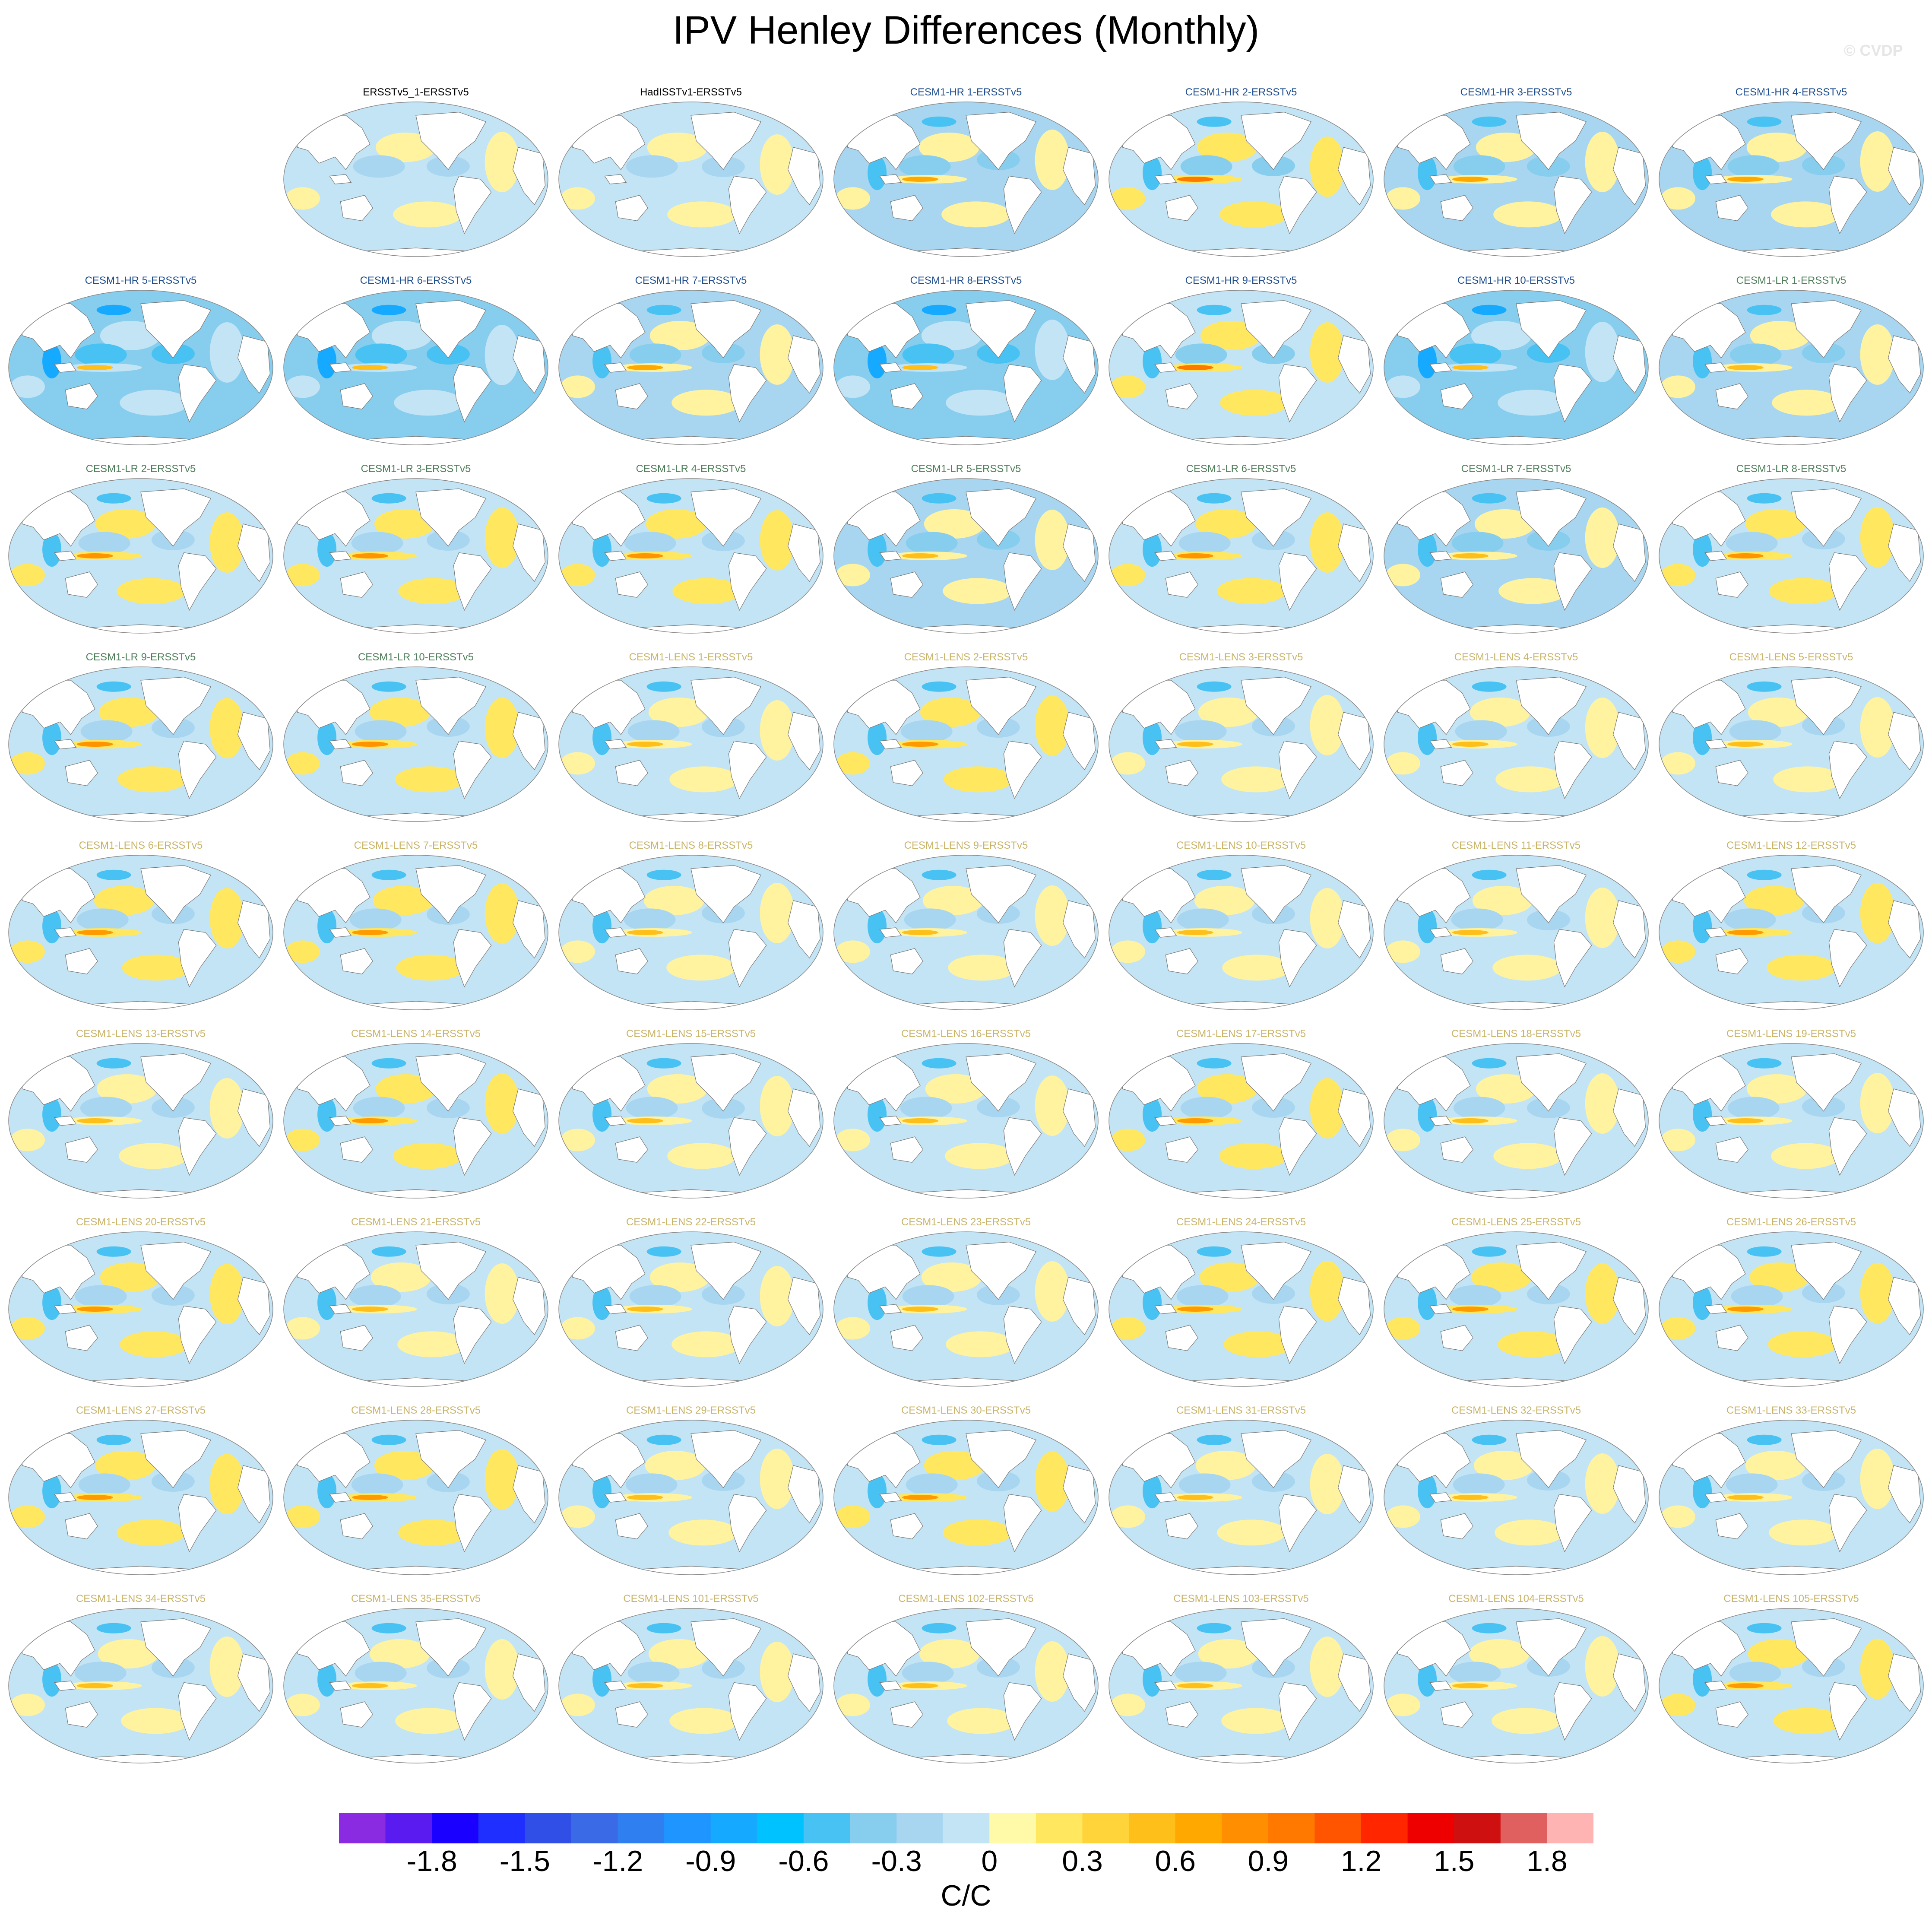 The width and height of the screenshot is (1932, 1922). I want to click on map-panel: CESM1-LENS 12-ERSSTv5, so click(1791, 926).